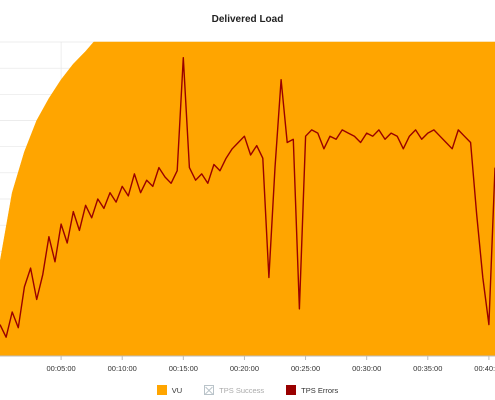 The height and width of the screenshot is (400, 495). I want to click on legend-item-vu: VU, so click(169, 390).